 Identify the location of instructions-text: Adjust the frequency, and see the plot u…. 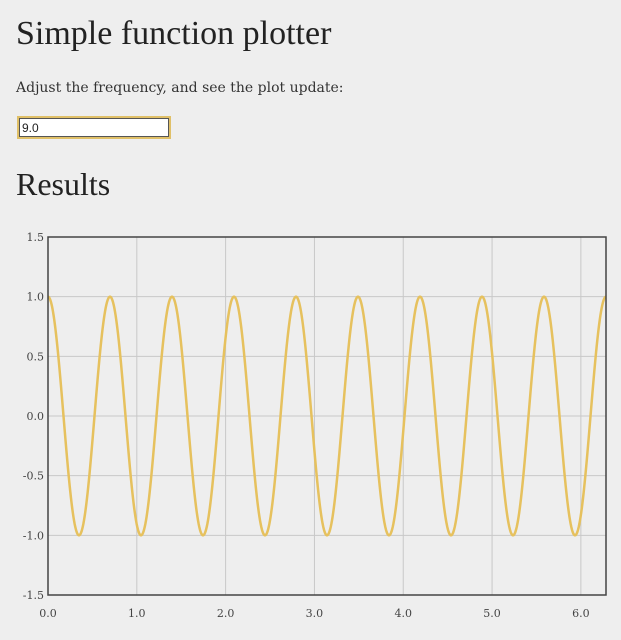
(180, 88).